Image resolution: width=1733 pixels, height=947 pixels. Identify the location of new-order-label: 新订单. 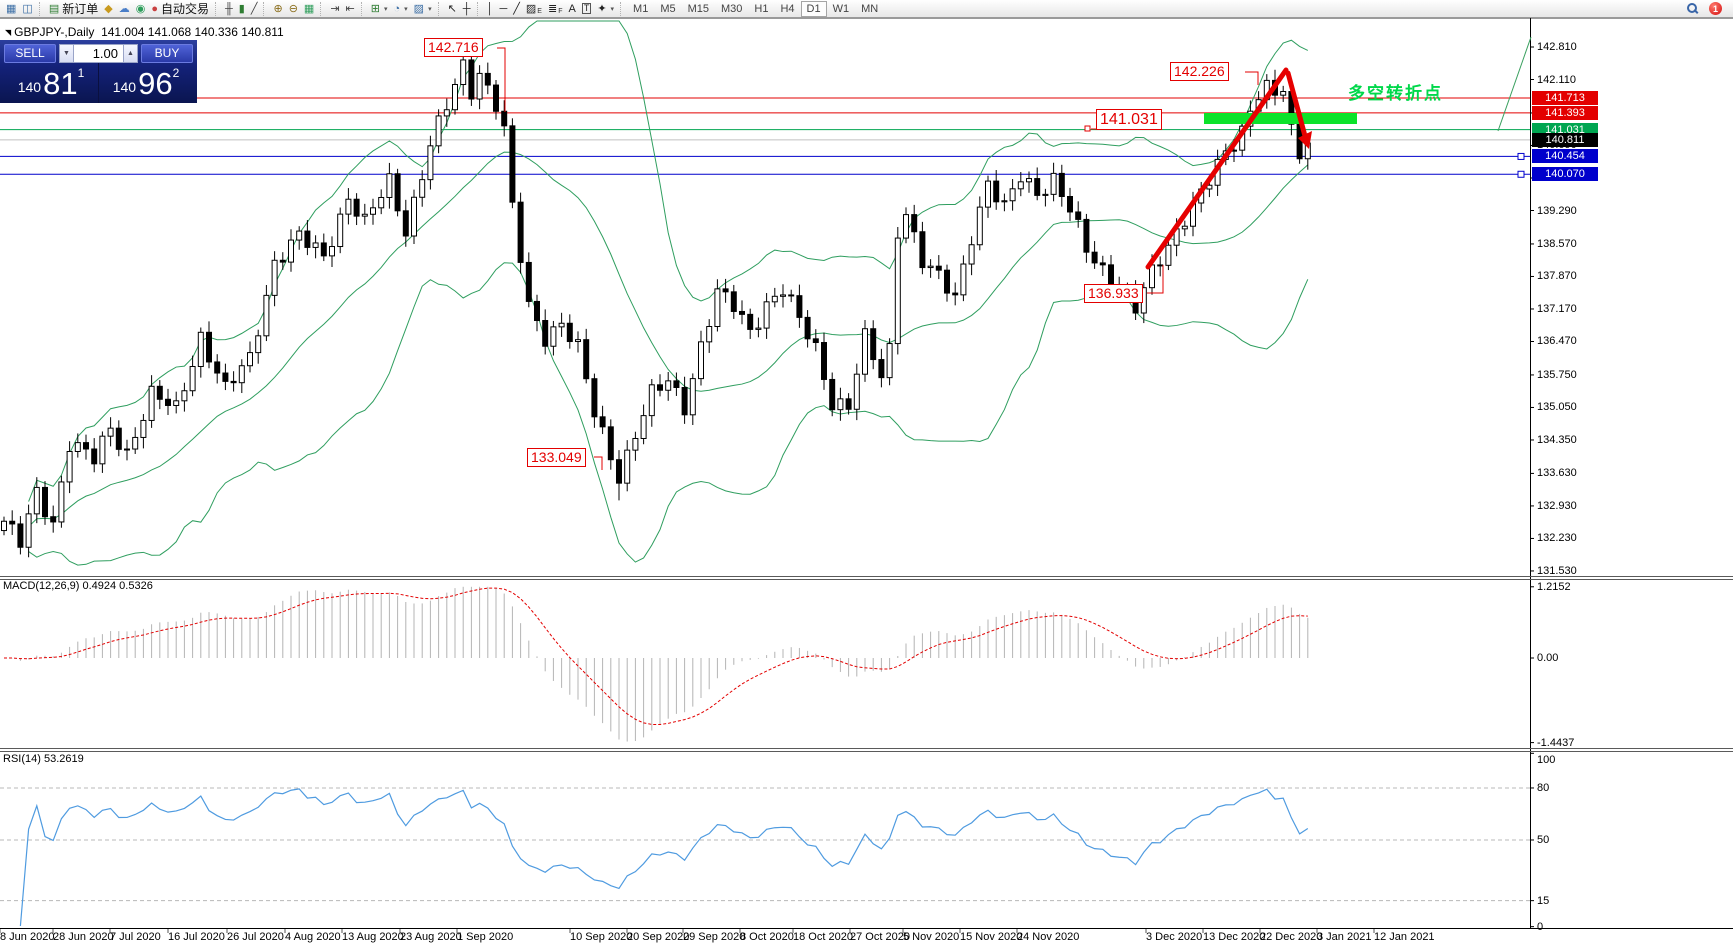
(80, 9).